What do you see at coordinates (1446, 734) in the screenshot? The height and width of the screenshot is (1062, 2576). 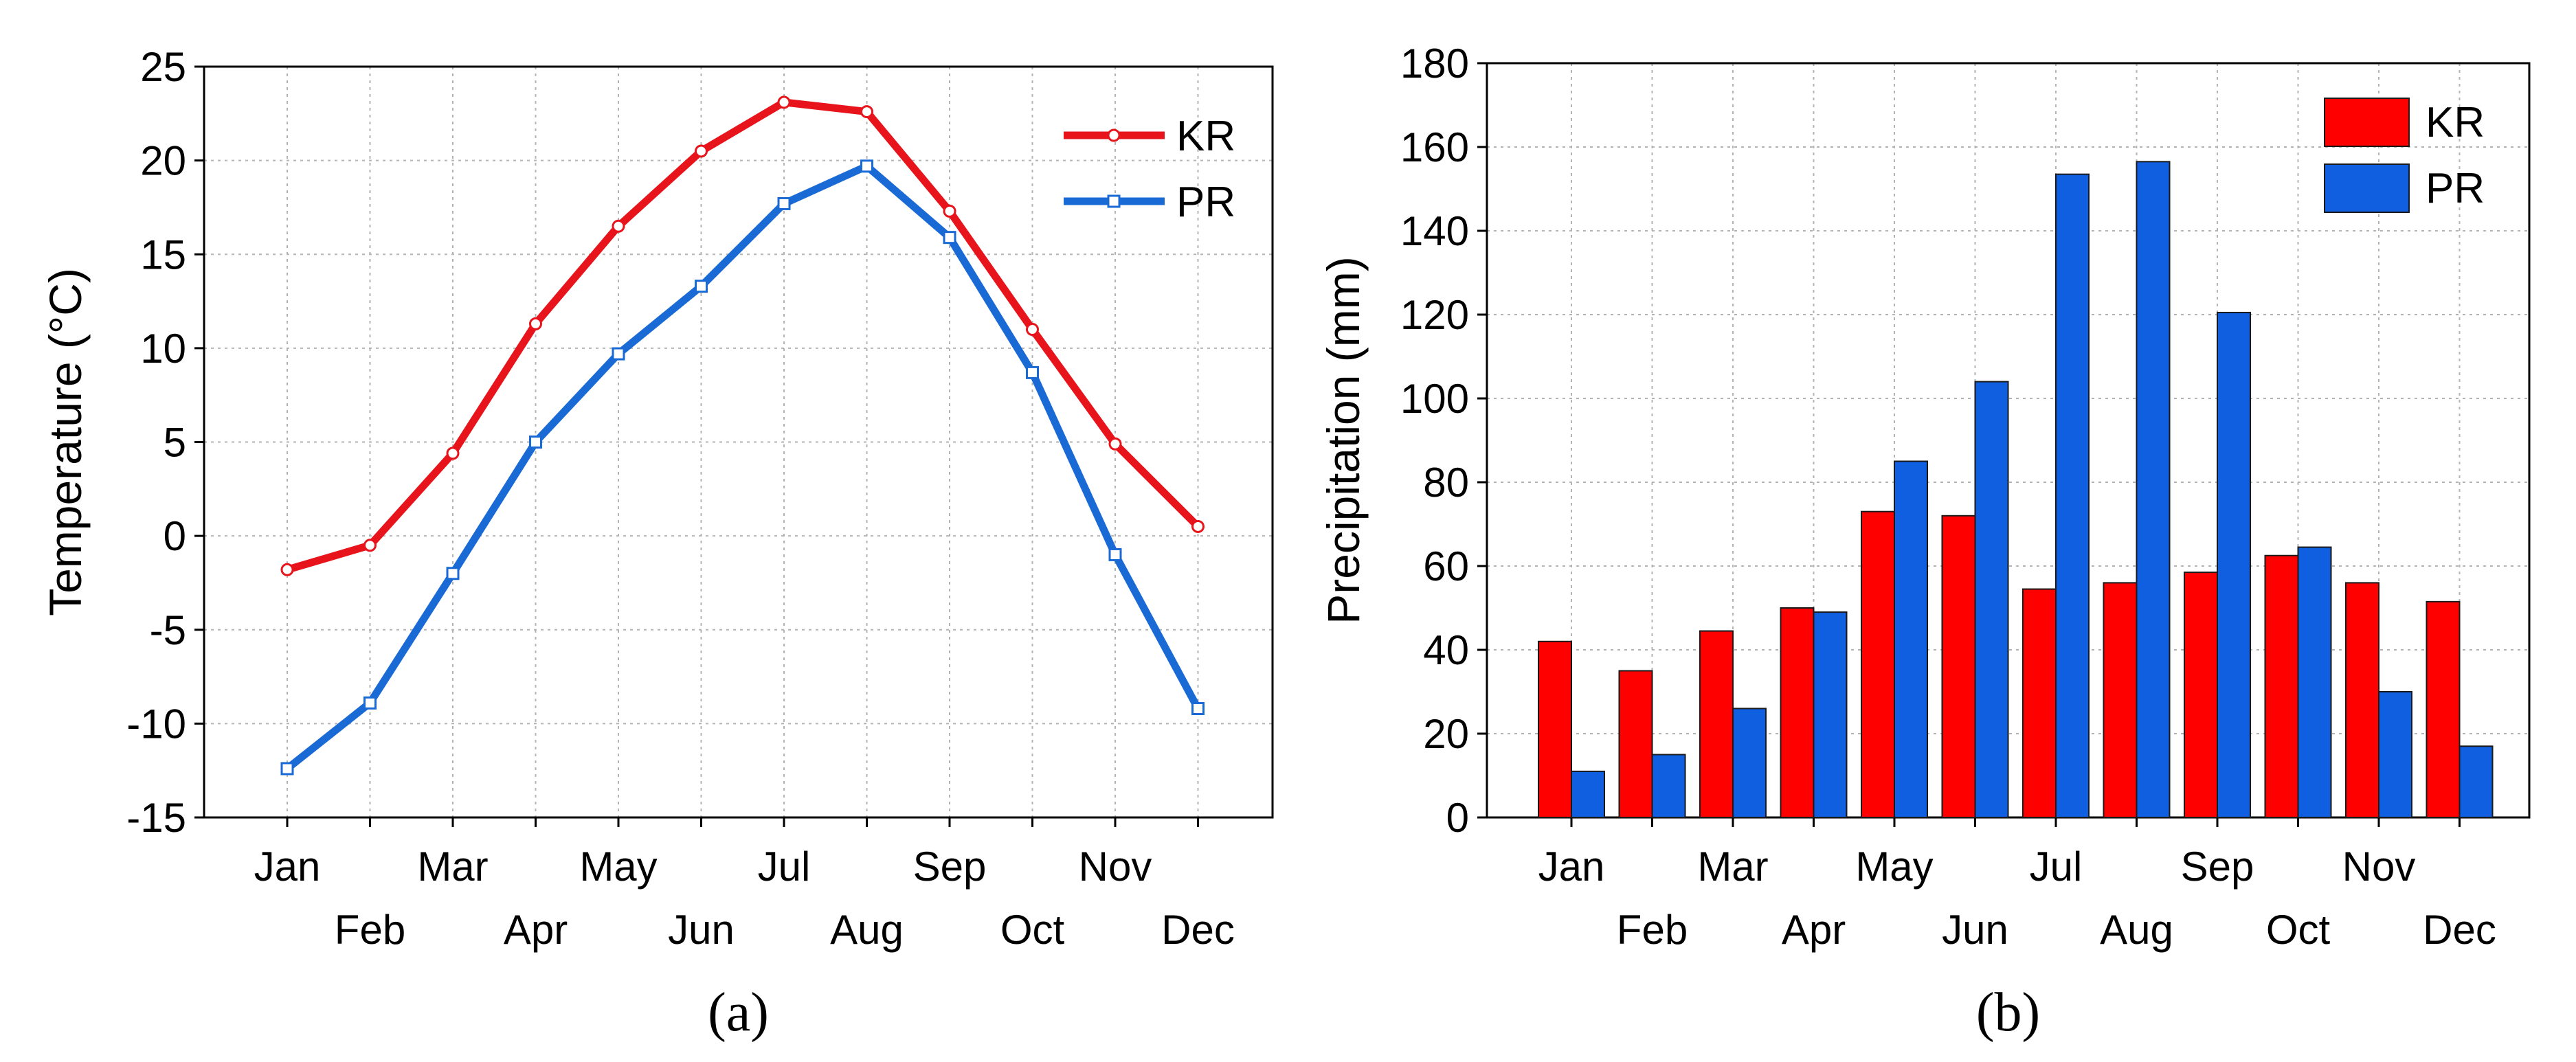 I see `y-tick-label: 20` at bounding box center [1446, 734].